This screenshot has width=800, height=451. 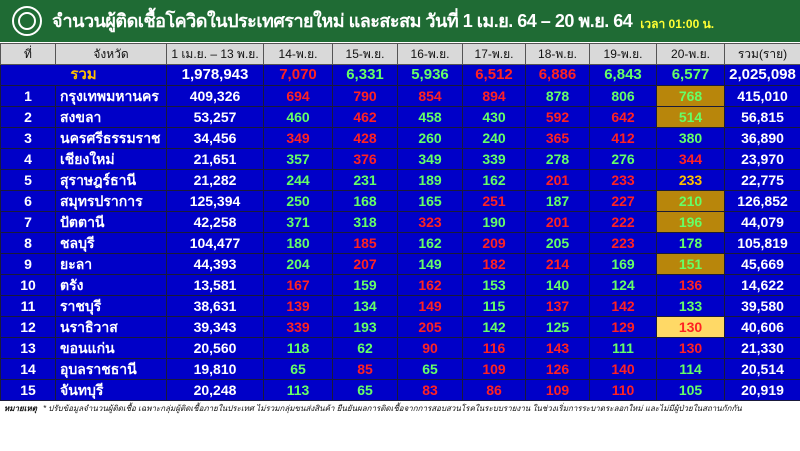 I want to click on province-name: ราชบุรี, so click(x=111, y=306).